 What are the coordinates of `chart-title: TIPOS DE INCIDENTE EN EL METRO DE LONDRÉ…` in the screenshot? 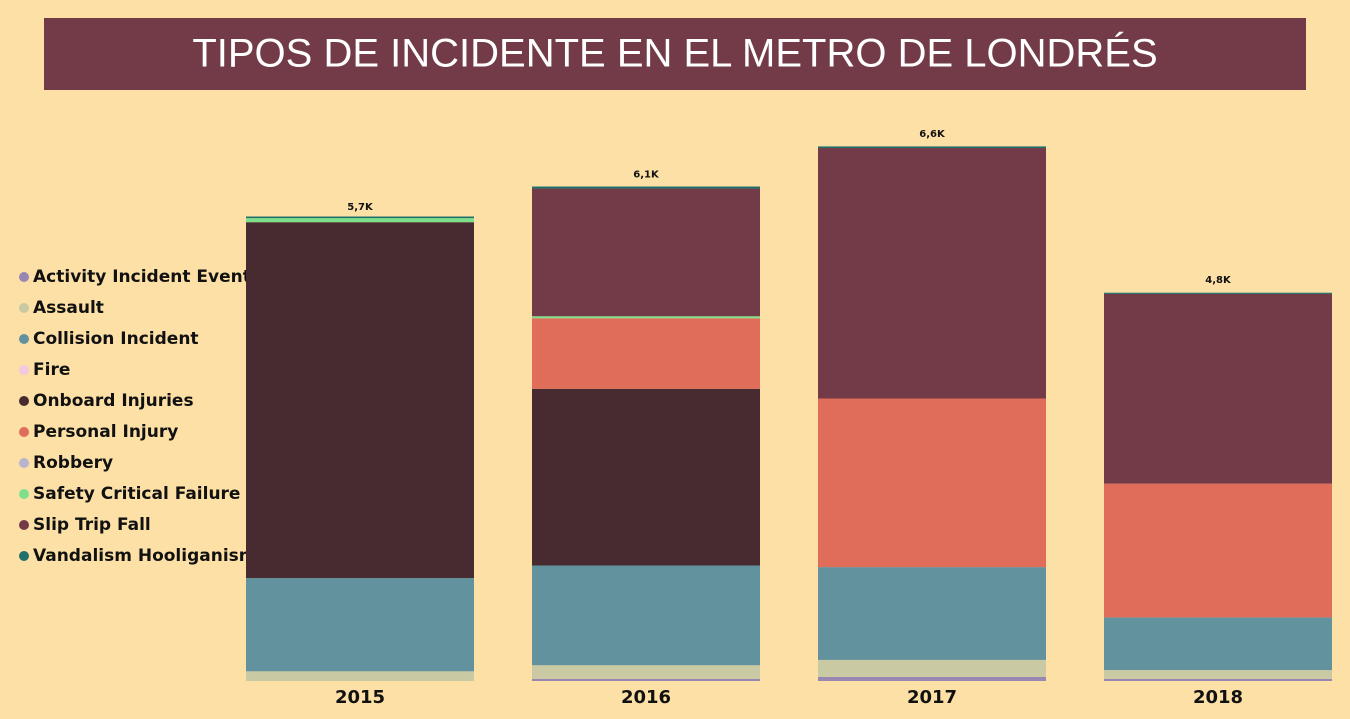 It's located at (674, 53).